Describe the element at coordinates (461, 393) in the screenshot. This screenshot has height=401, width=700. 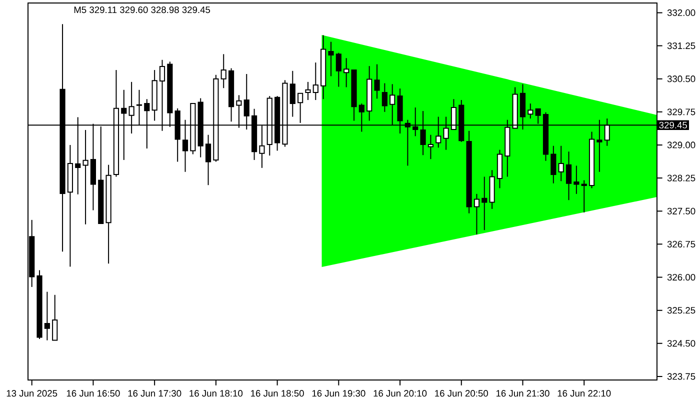
I see `x-tick-label: 16 Jun 20:50` at that location.